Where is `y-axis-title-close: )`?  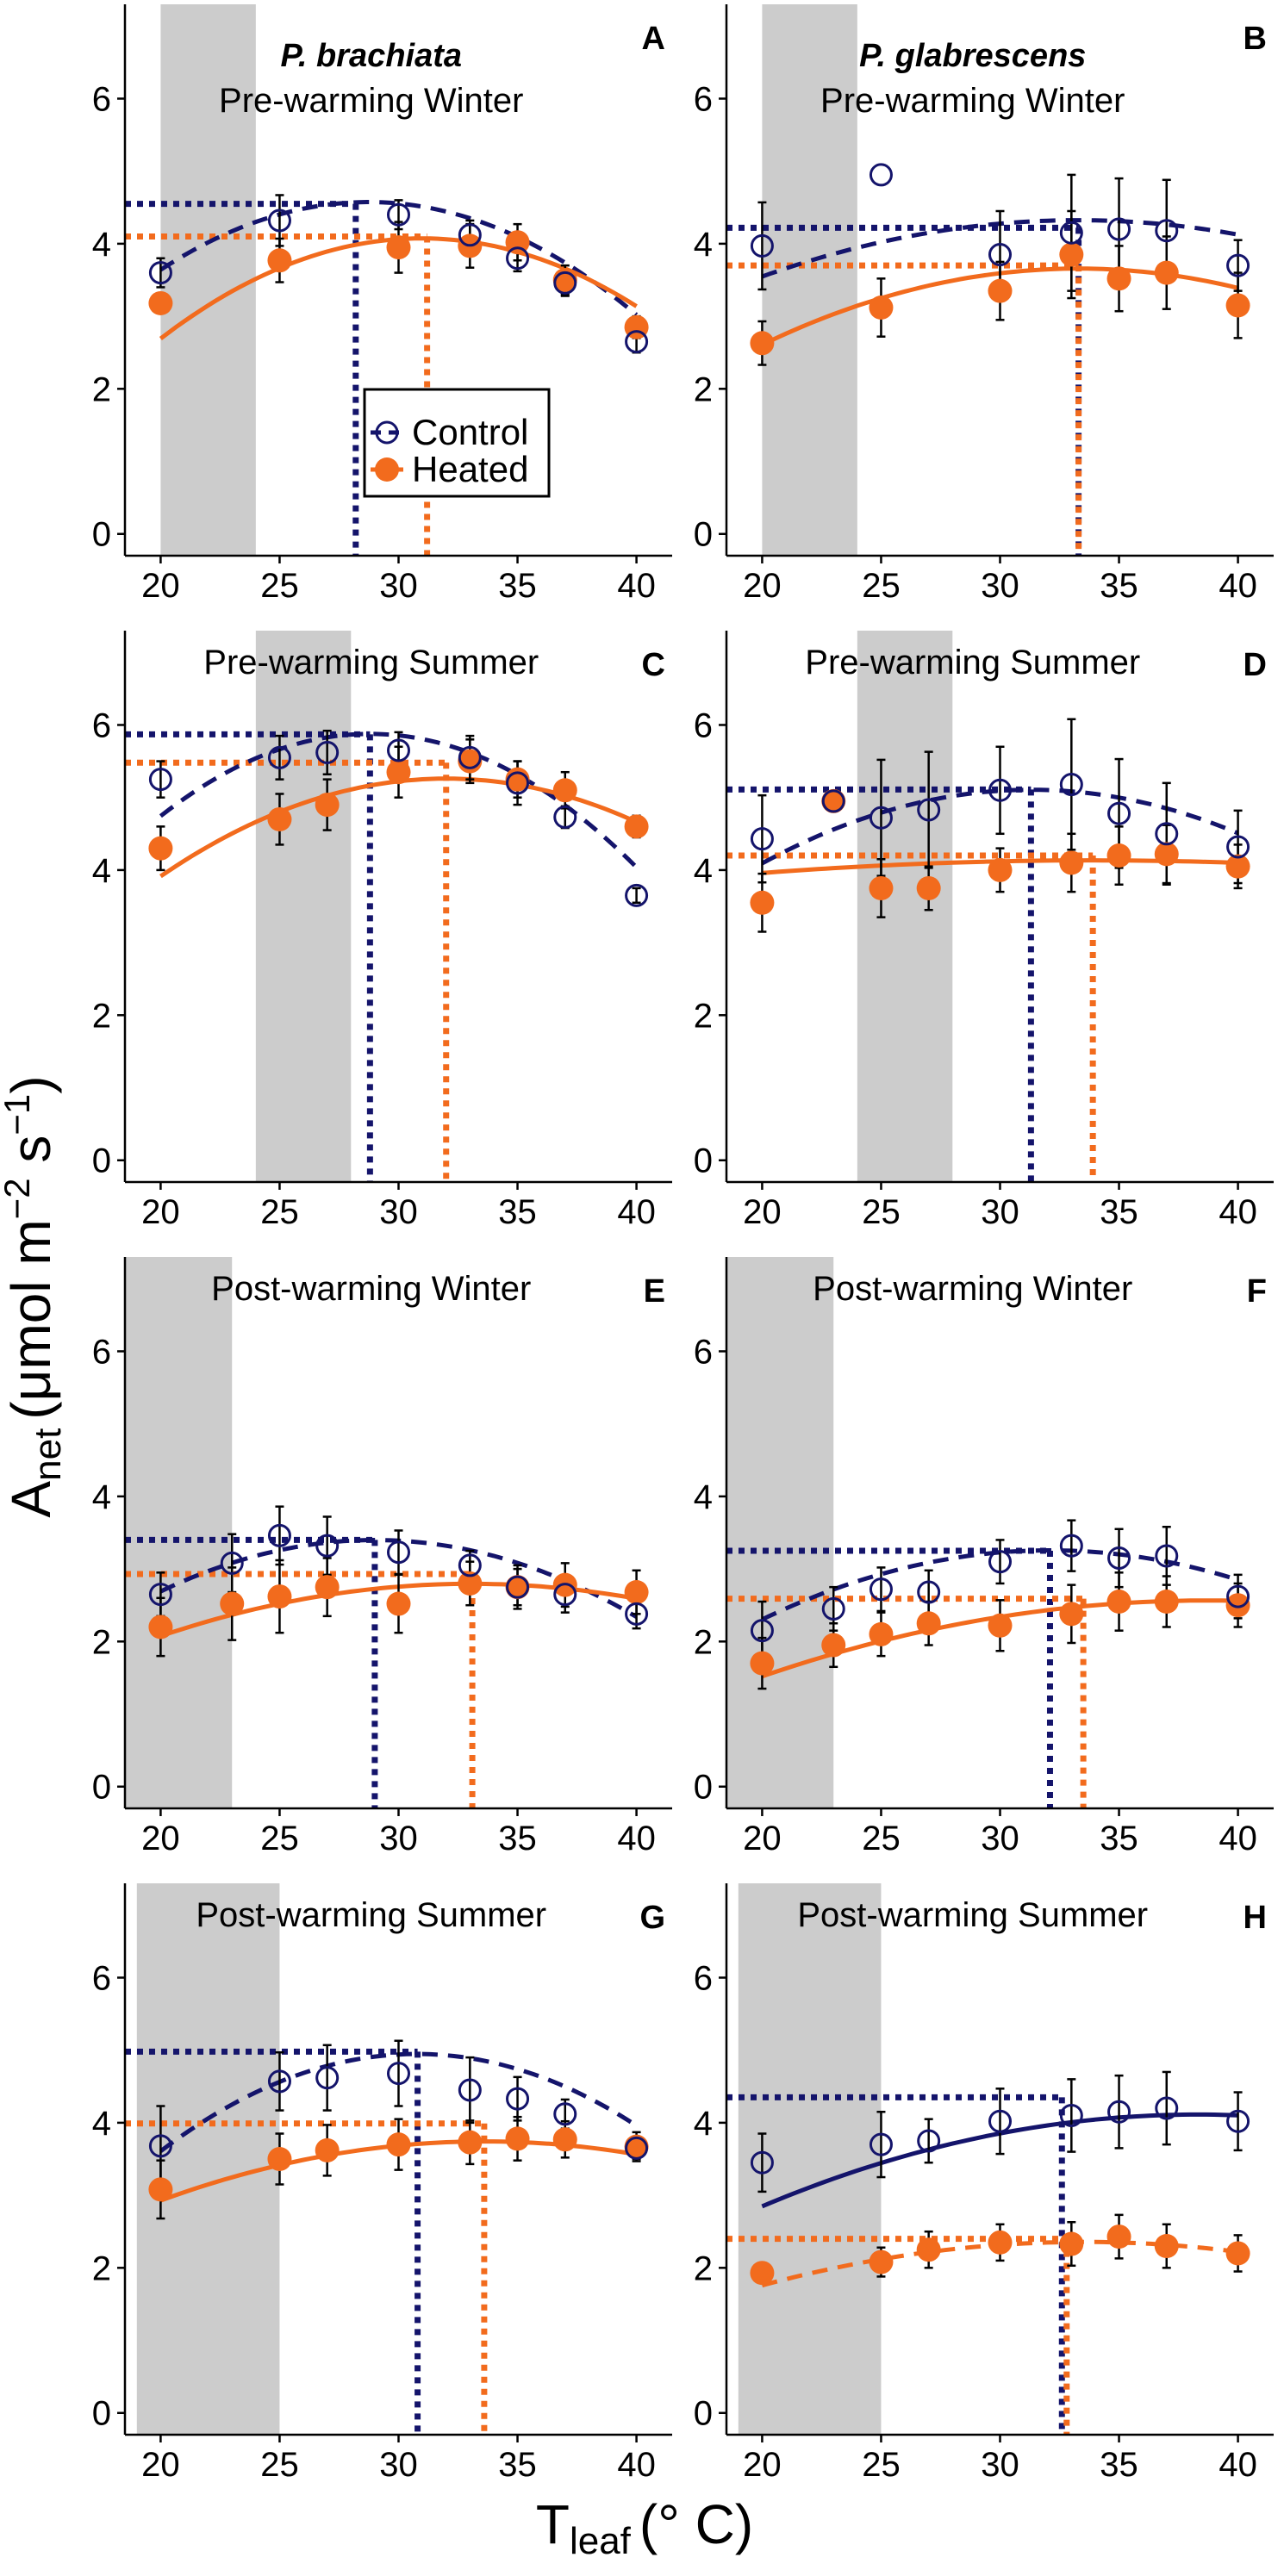
y-axis-title-close: ) is located at coordinates (31, 1084).